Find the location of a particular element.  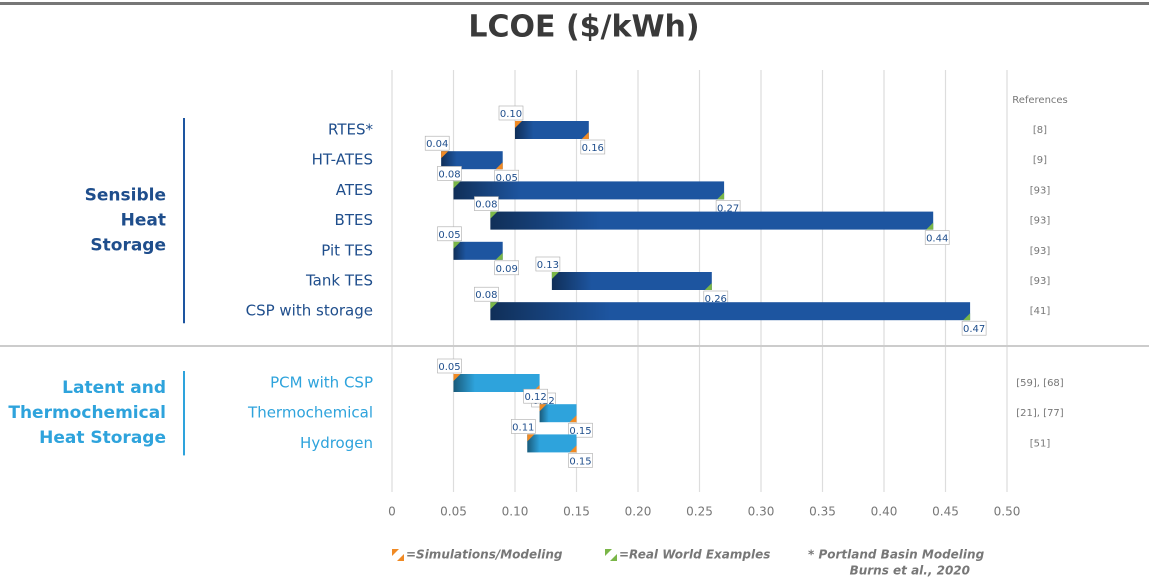

x-tick-label: 0.40 is located at coordinates (884, 512).